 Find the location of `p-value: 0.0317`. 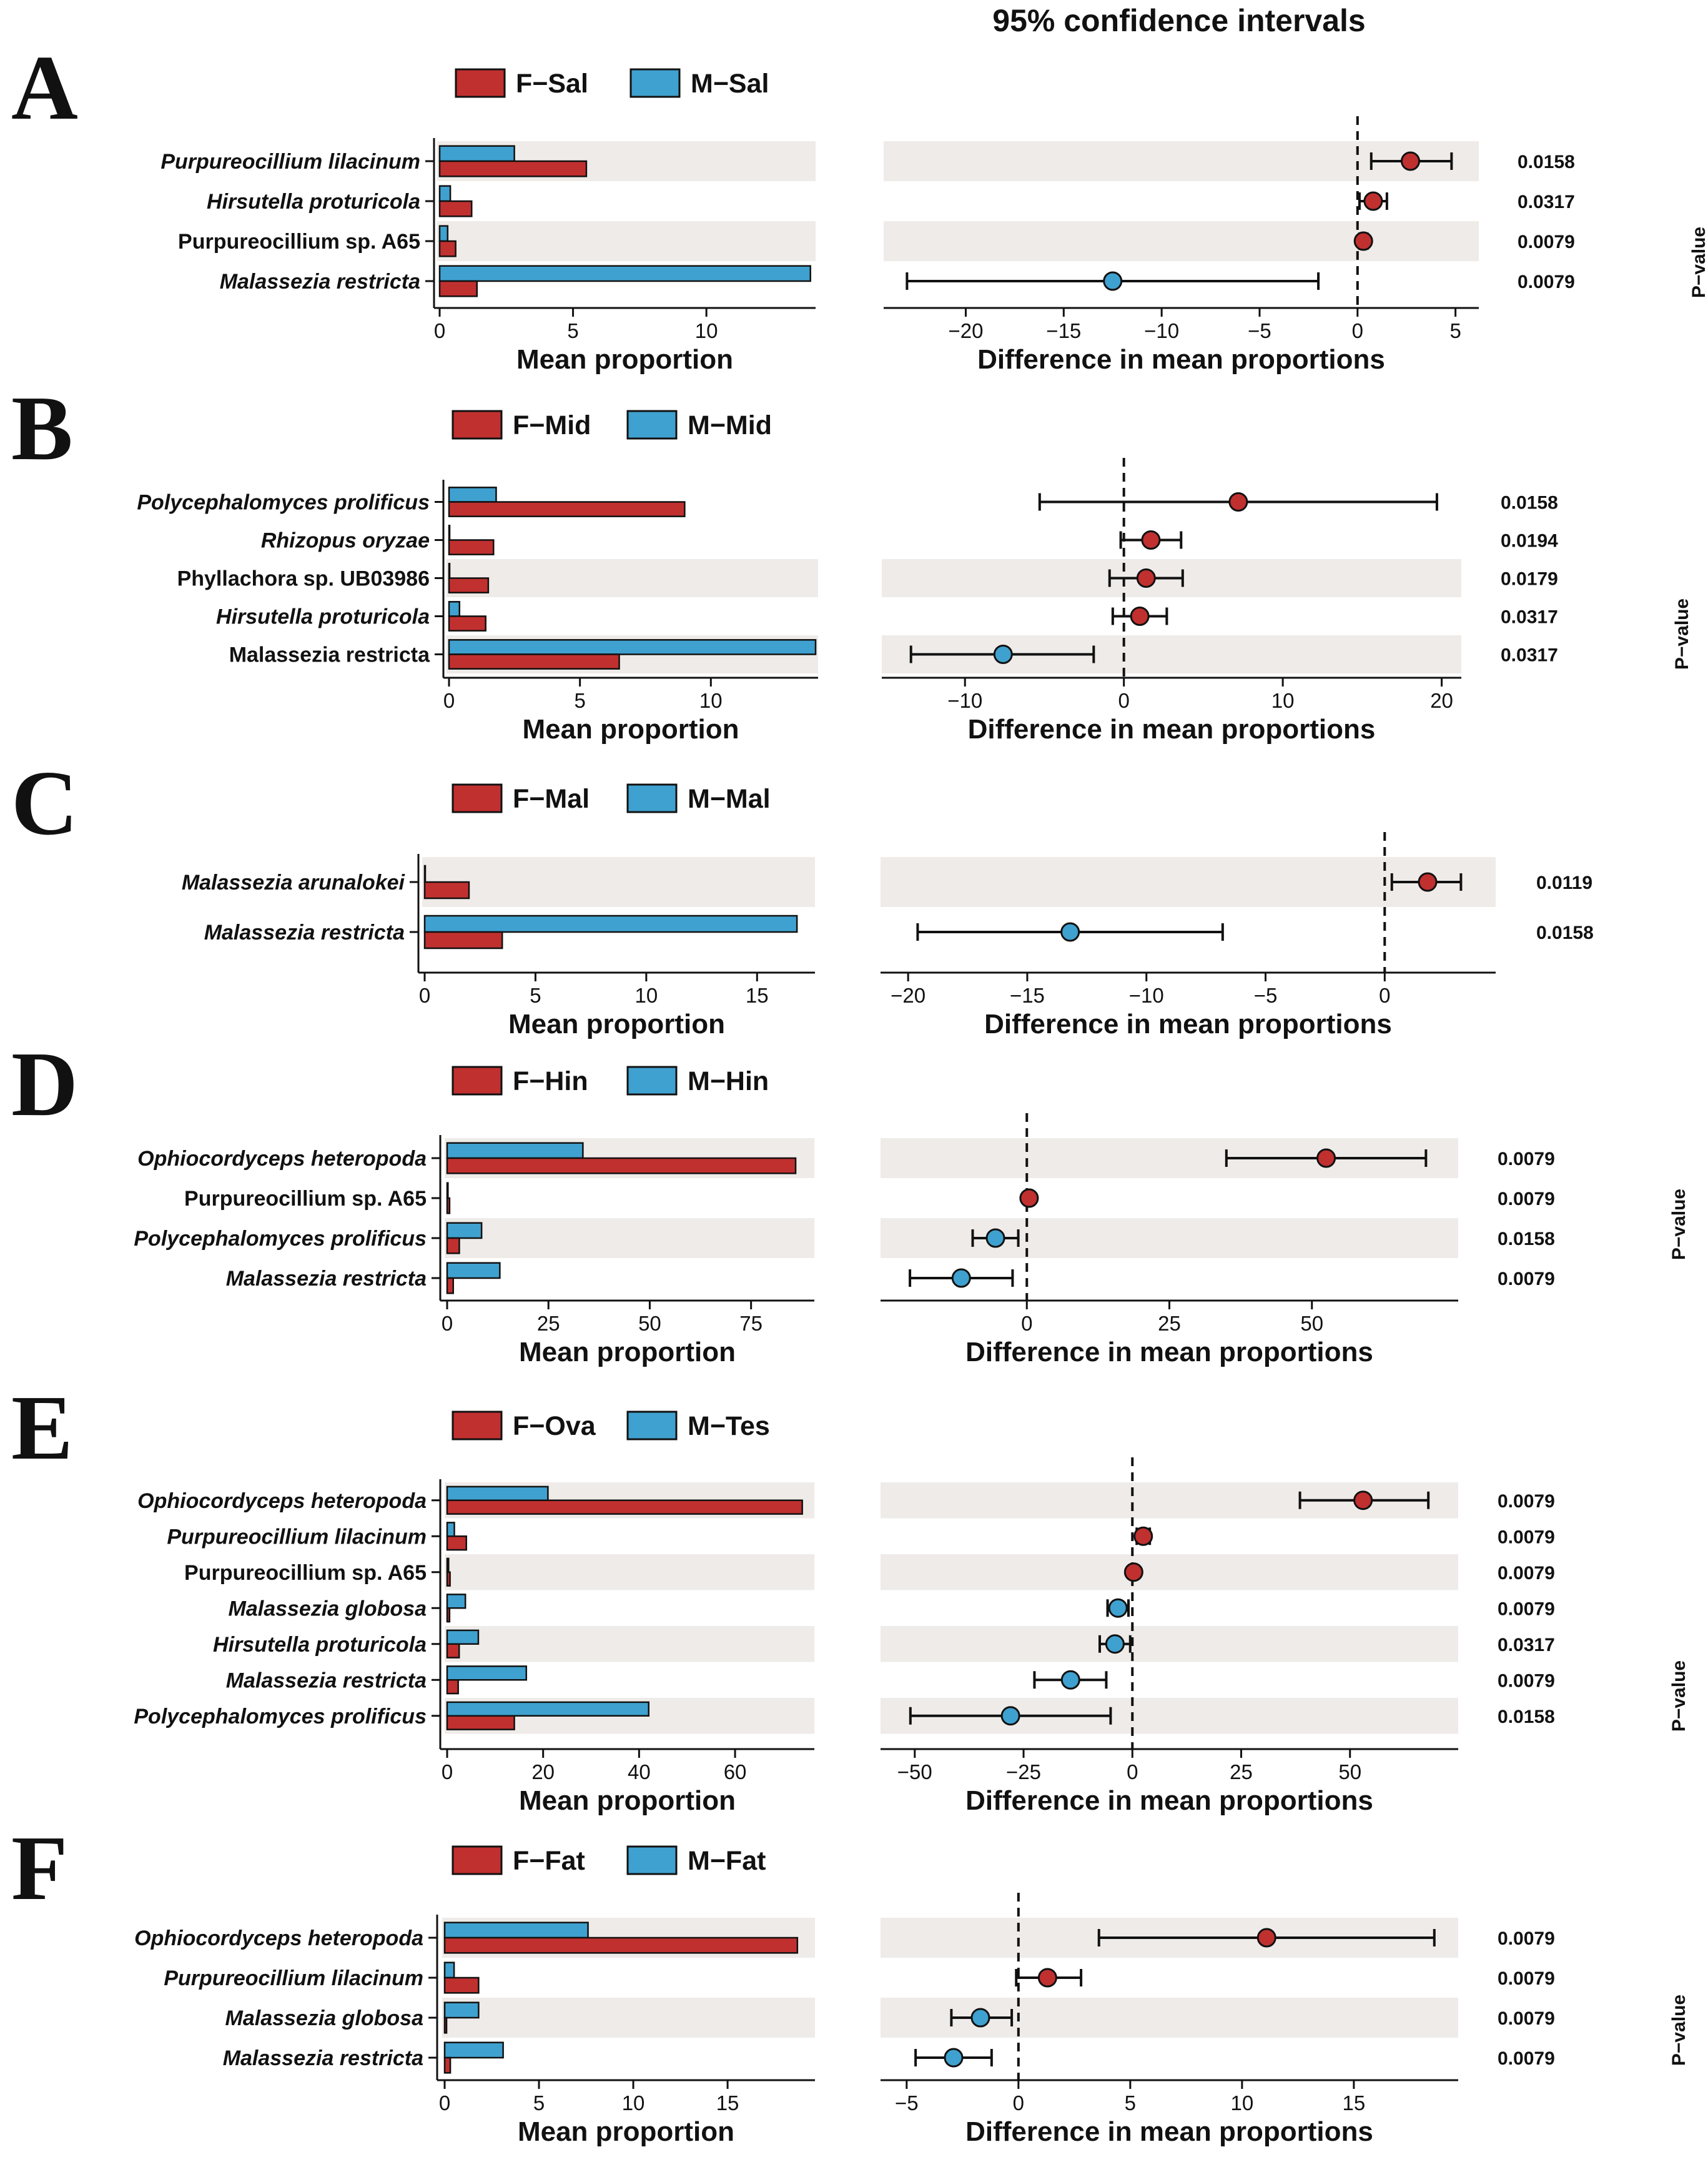

p-value: 0.0317 is located at coordinates (1529, 617).